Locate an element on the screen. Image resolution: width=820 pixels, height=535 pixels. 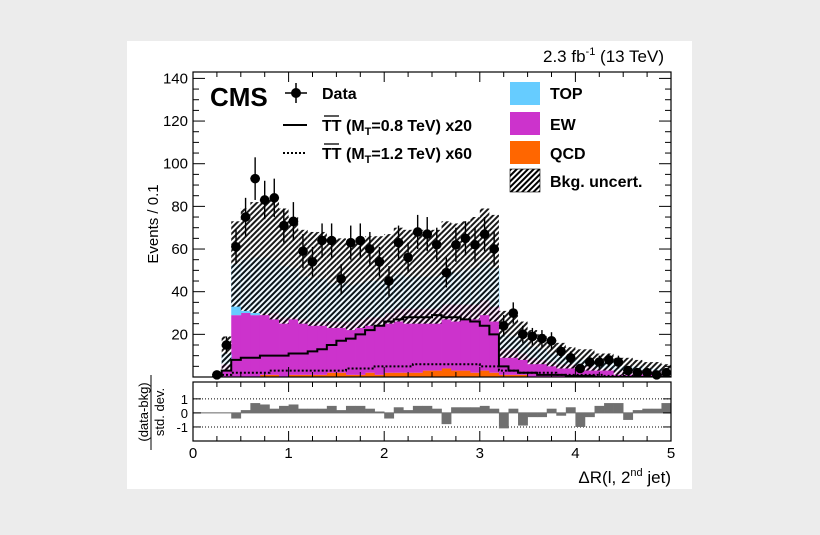
x-tick-label: 3 is located at coordinates (480, 453).